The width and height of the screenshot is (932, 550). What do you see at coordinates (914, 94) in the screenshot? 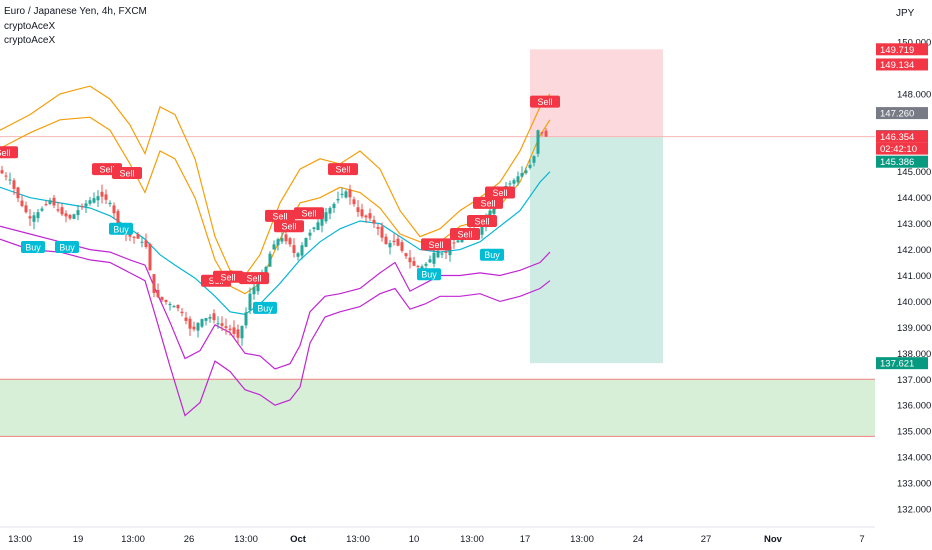
I see `price-tick-label: 148.000` at bounding box center [914, 94].